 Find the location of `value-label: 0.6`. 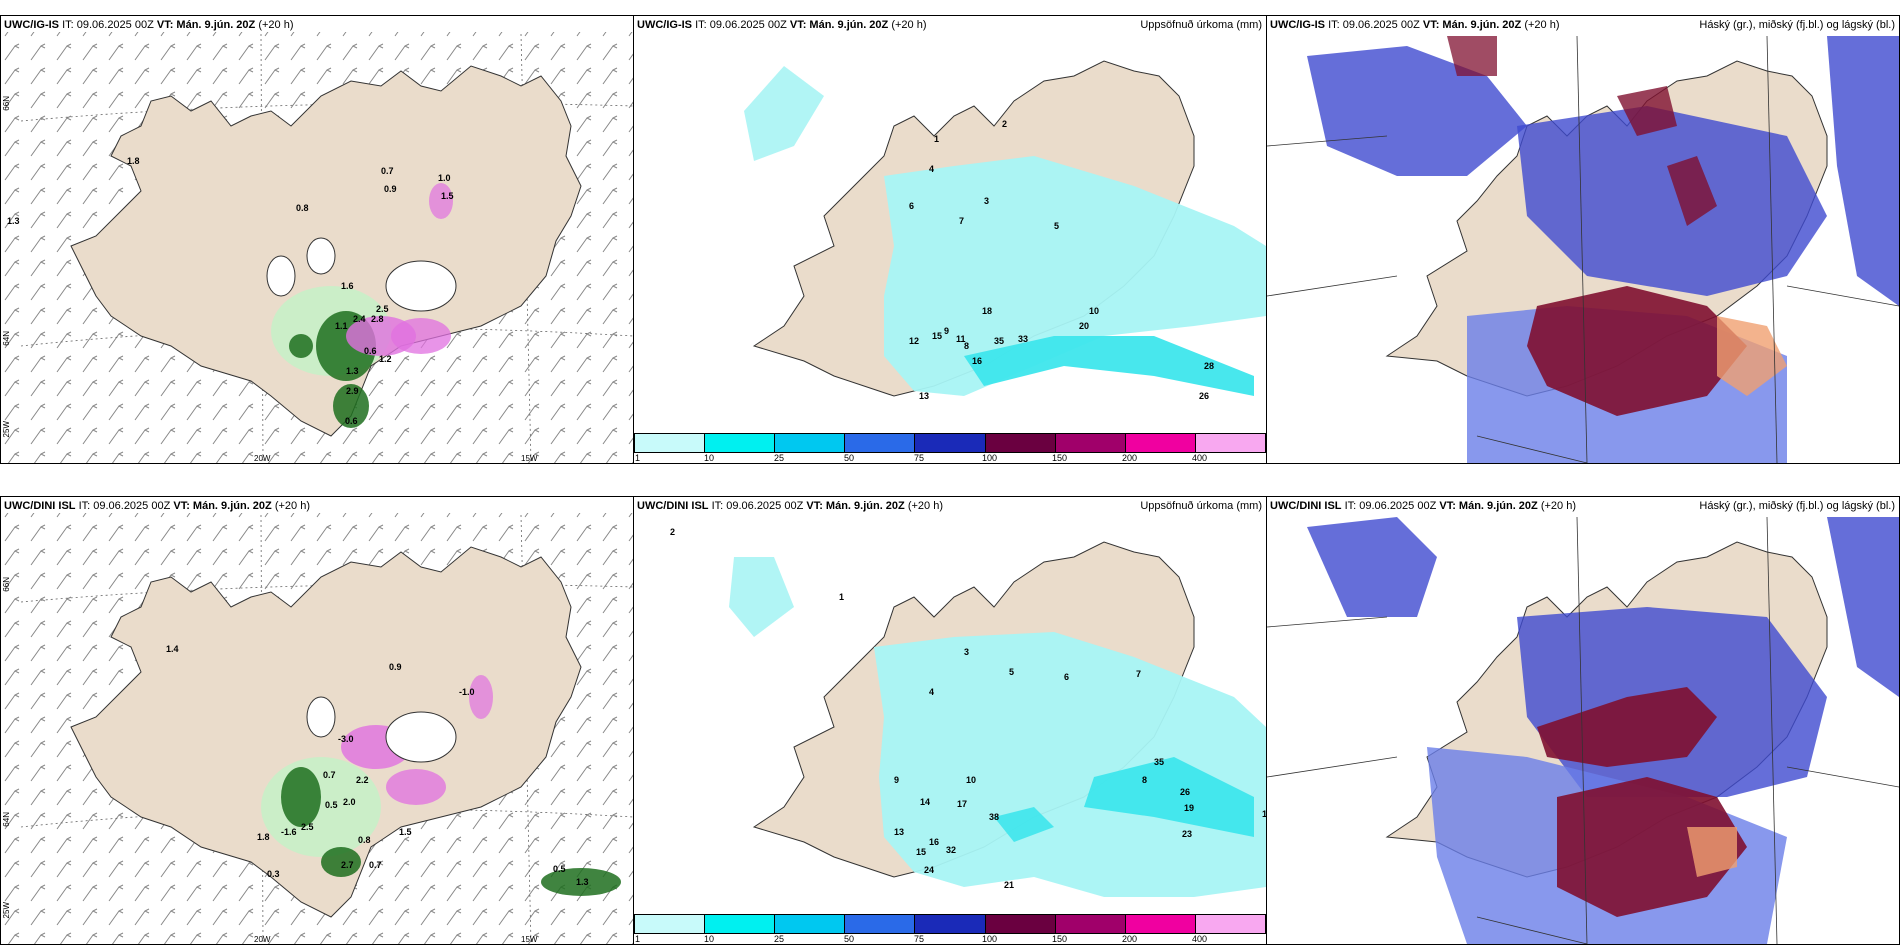

value-label: 0.6 is located at coordinates (370, 351).